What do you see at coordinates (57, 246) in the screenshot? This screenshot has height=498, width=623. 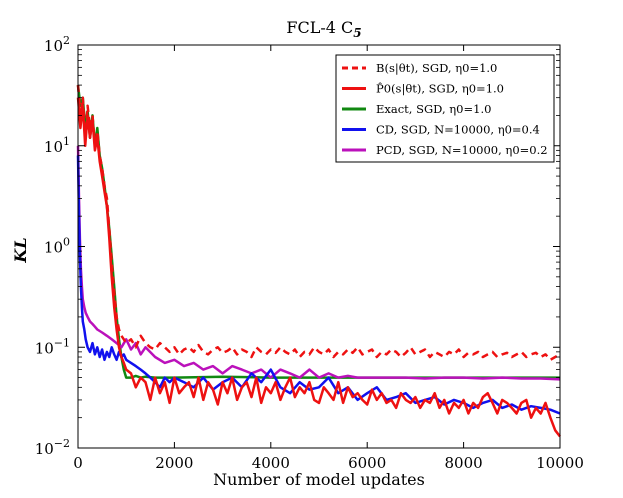 I see `y-tick-label: 10⁰` at bounding box center [57, 246].